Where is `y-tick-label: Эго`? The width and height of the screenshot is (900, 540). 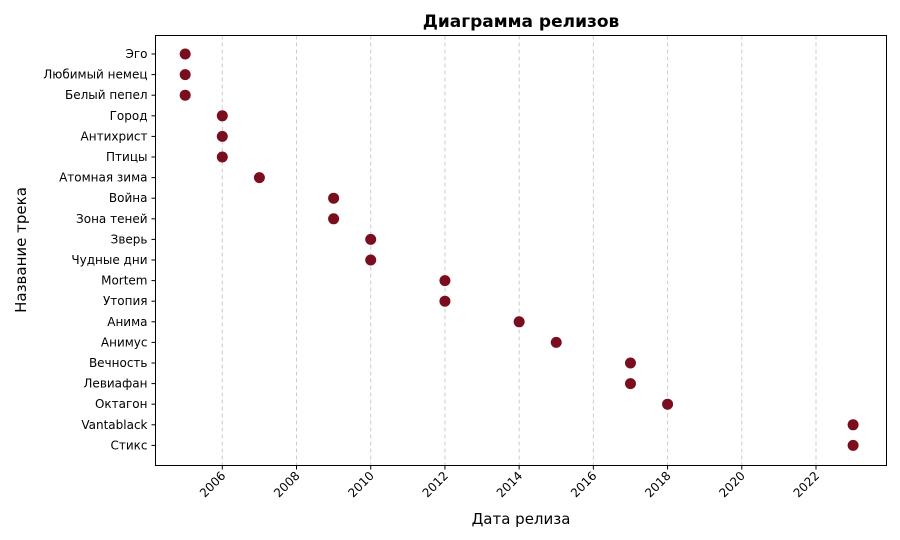
y-tick-label: Эго is located at coordinates (136, 54).